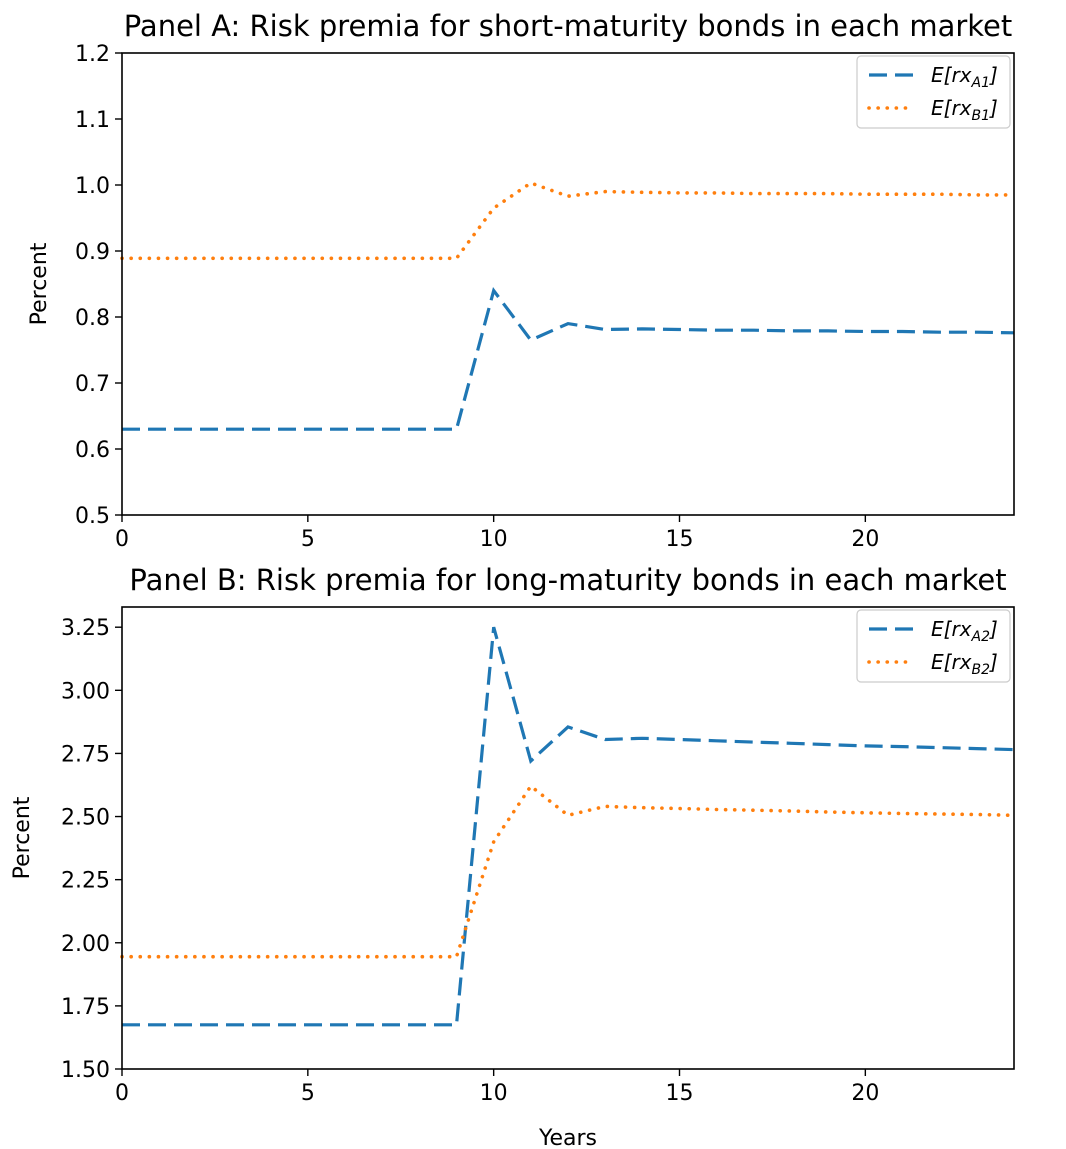 The image size is (1066, 1149). I want to click on panel-b-xlabel: Years, so click(567, 1137).